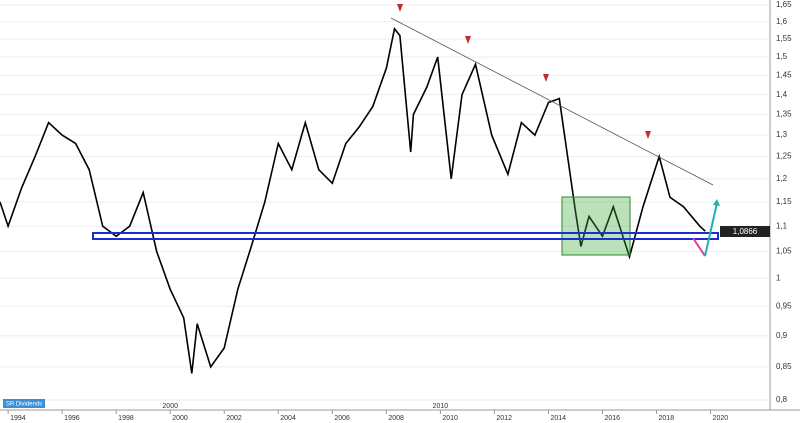  Describe the element at coordinates (782, 94) in the screenshot. I see `y-tick-label: 1,4` at that location.